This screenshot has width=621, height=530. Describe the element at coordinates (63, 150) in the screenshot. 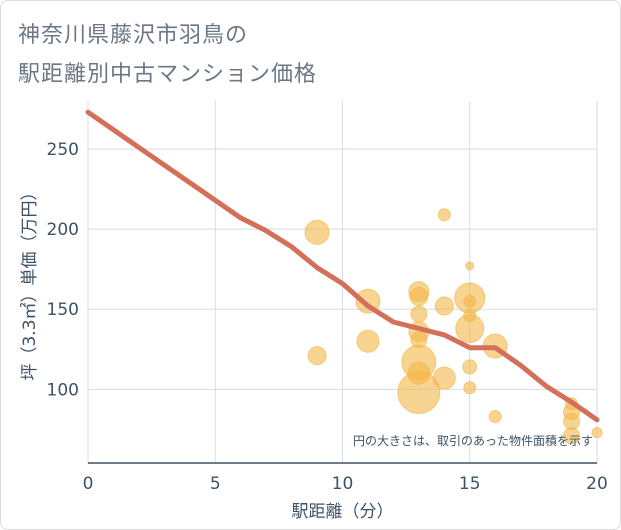

I see `y-tick-label: 250` at that location.